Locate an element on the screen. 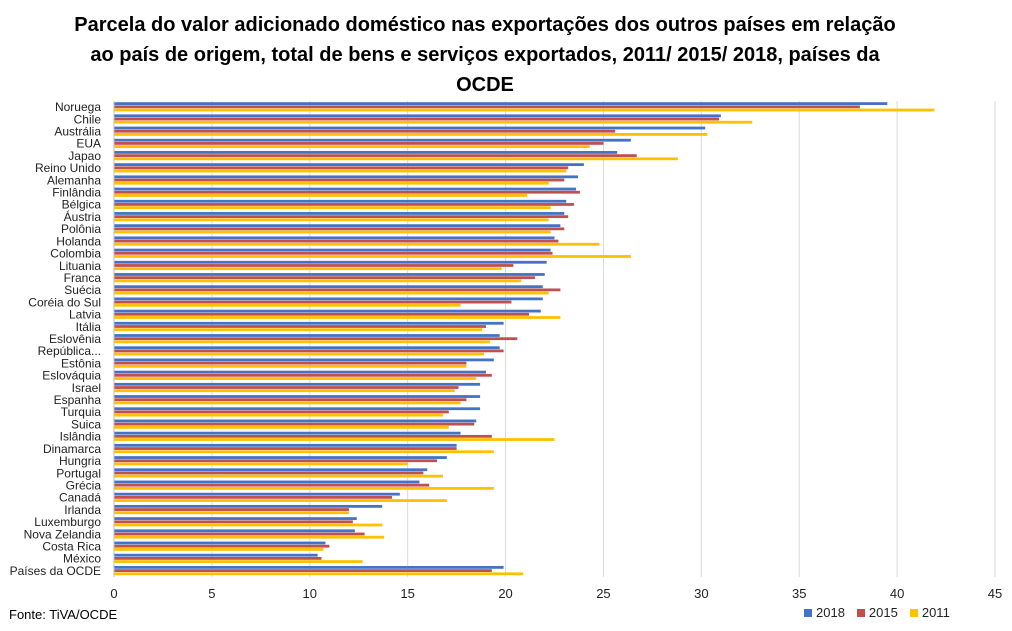 The image size is (1012, 631). legend-item: 2015 is located at coordinates (877, 612).